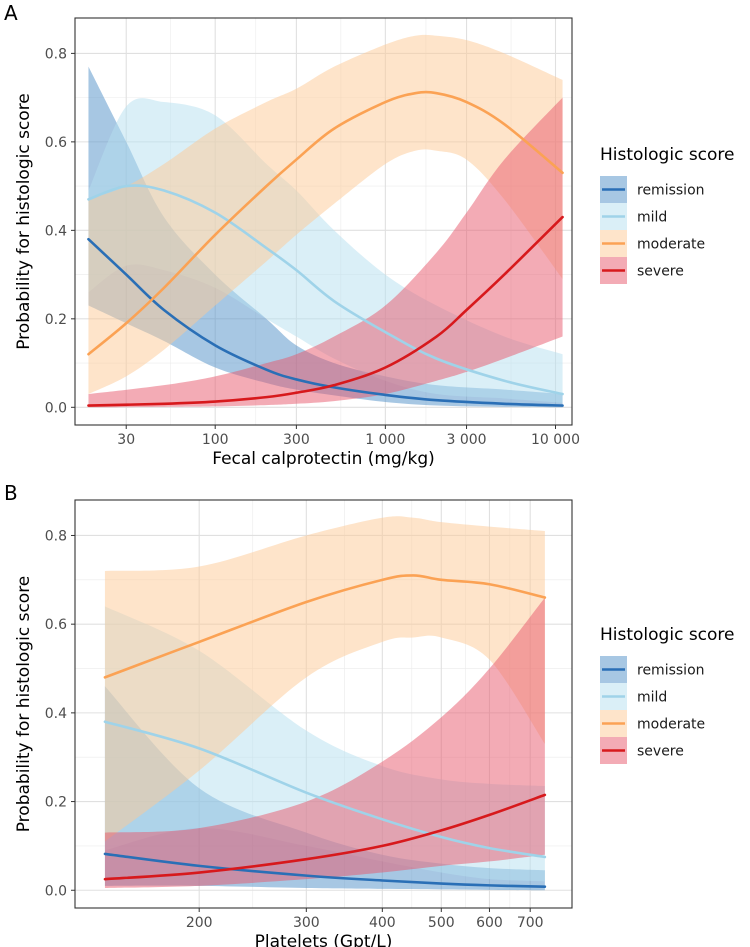  I want to click on x-axis-title: Fecal calprotectin (mg/kg), so click(323, 459).